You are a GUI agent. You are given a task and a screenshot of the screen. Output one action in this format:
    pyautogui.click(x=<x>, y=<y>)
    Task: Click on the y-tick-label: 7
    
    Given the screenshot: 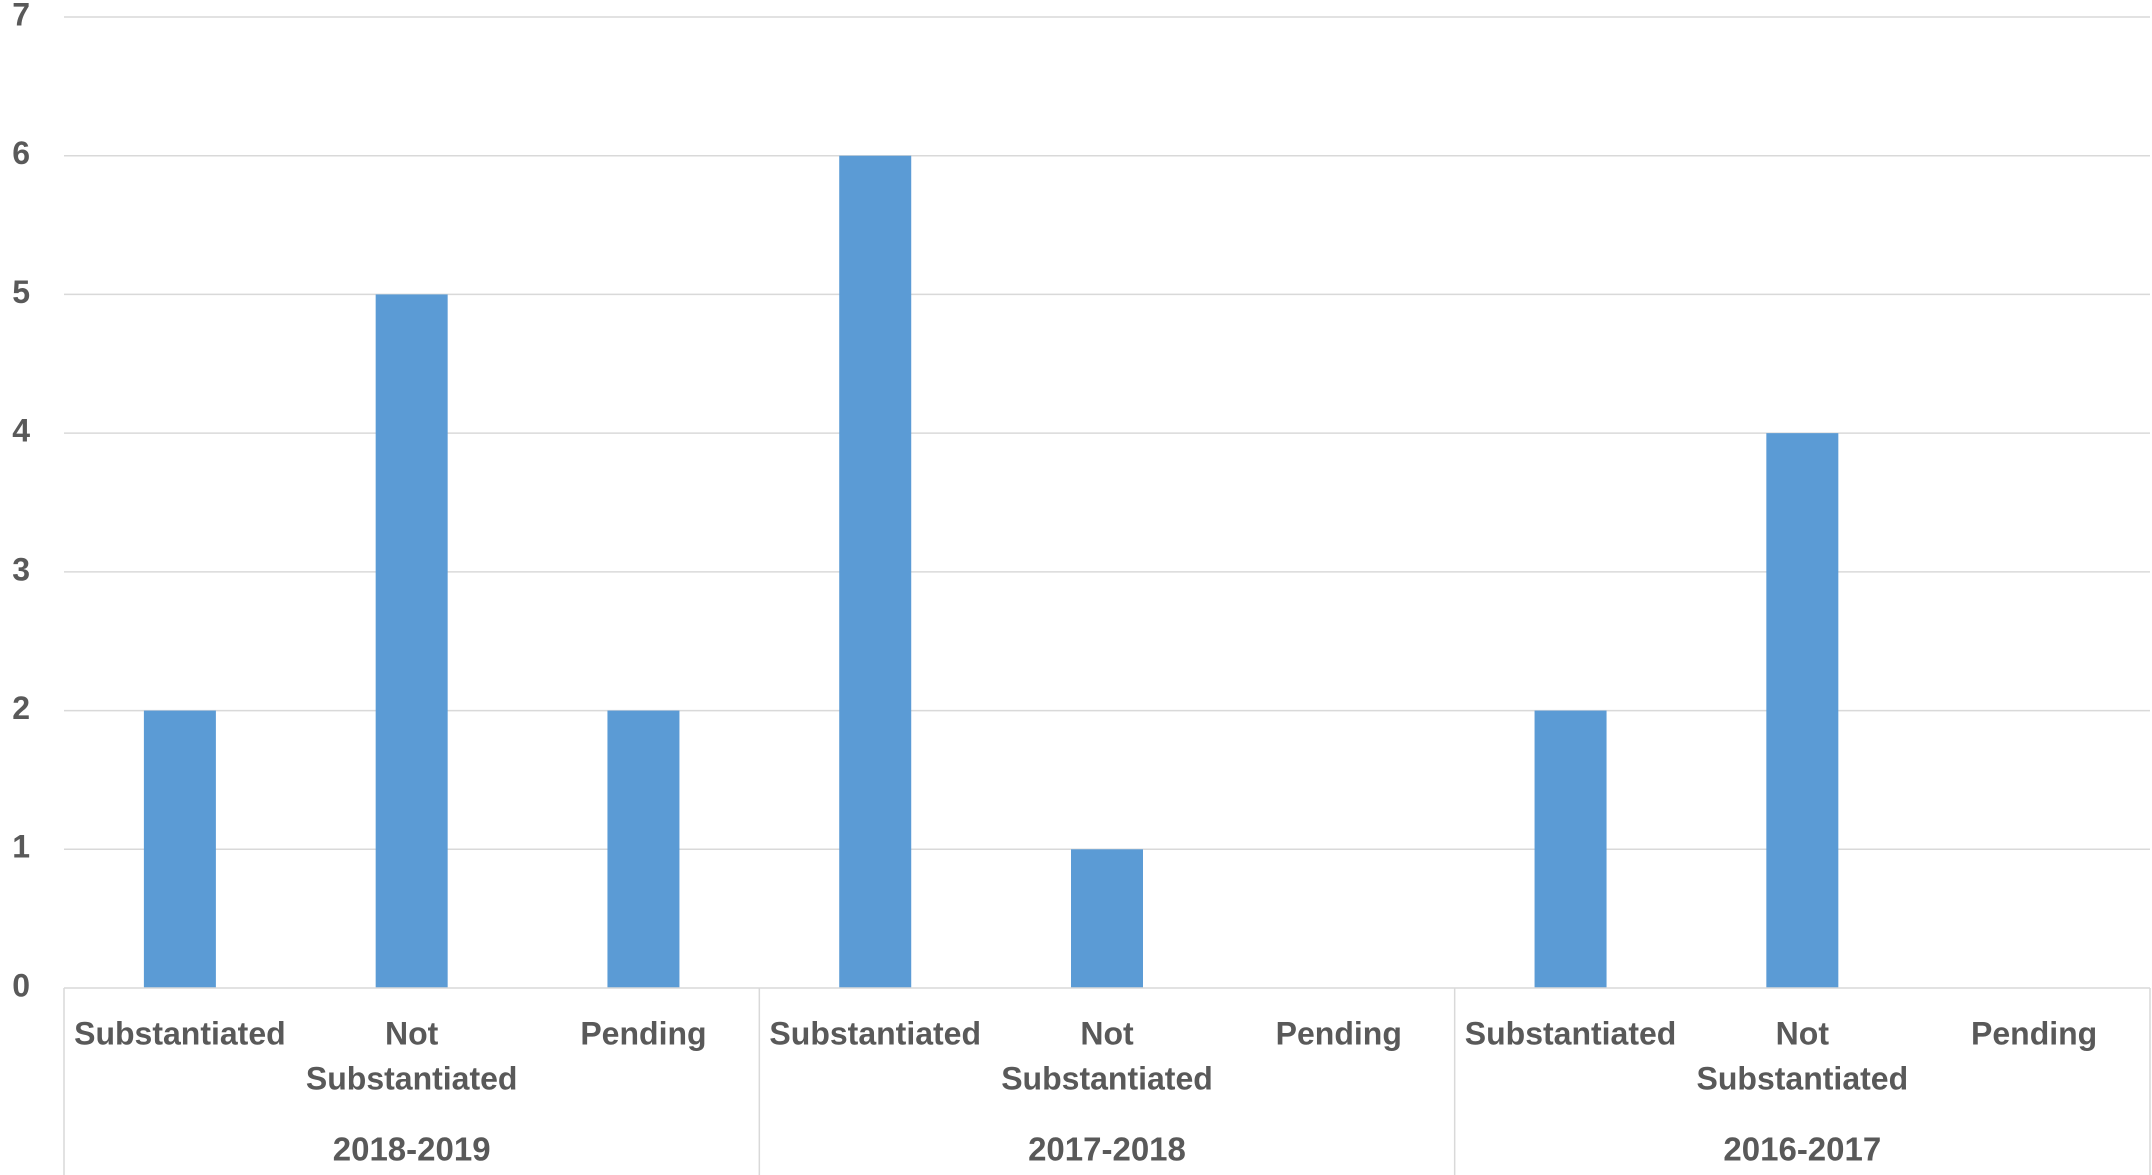 What is the action you would take?
    pyautogui.click(x=21, y=16)
    